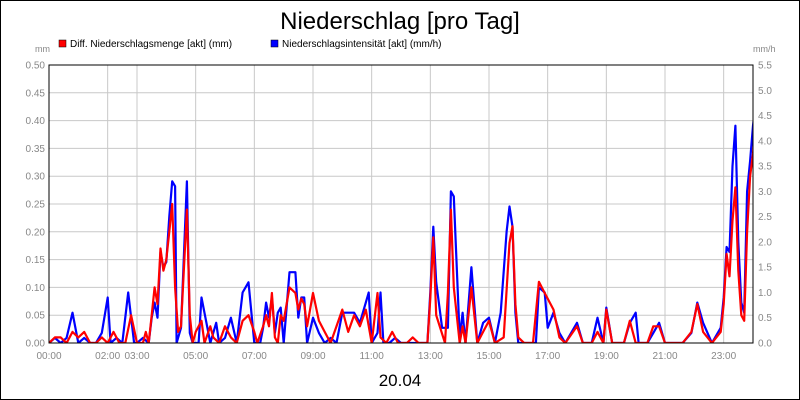 The image size is (800, 400). I want to click on y-left-tick-label: 0.10, so click(36, 288).